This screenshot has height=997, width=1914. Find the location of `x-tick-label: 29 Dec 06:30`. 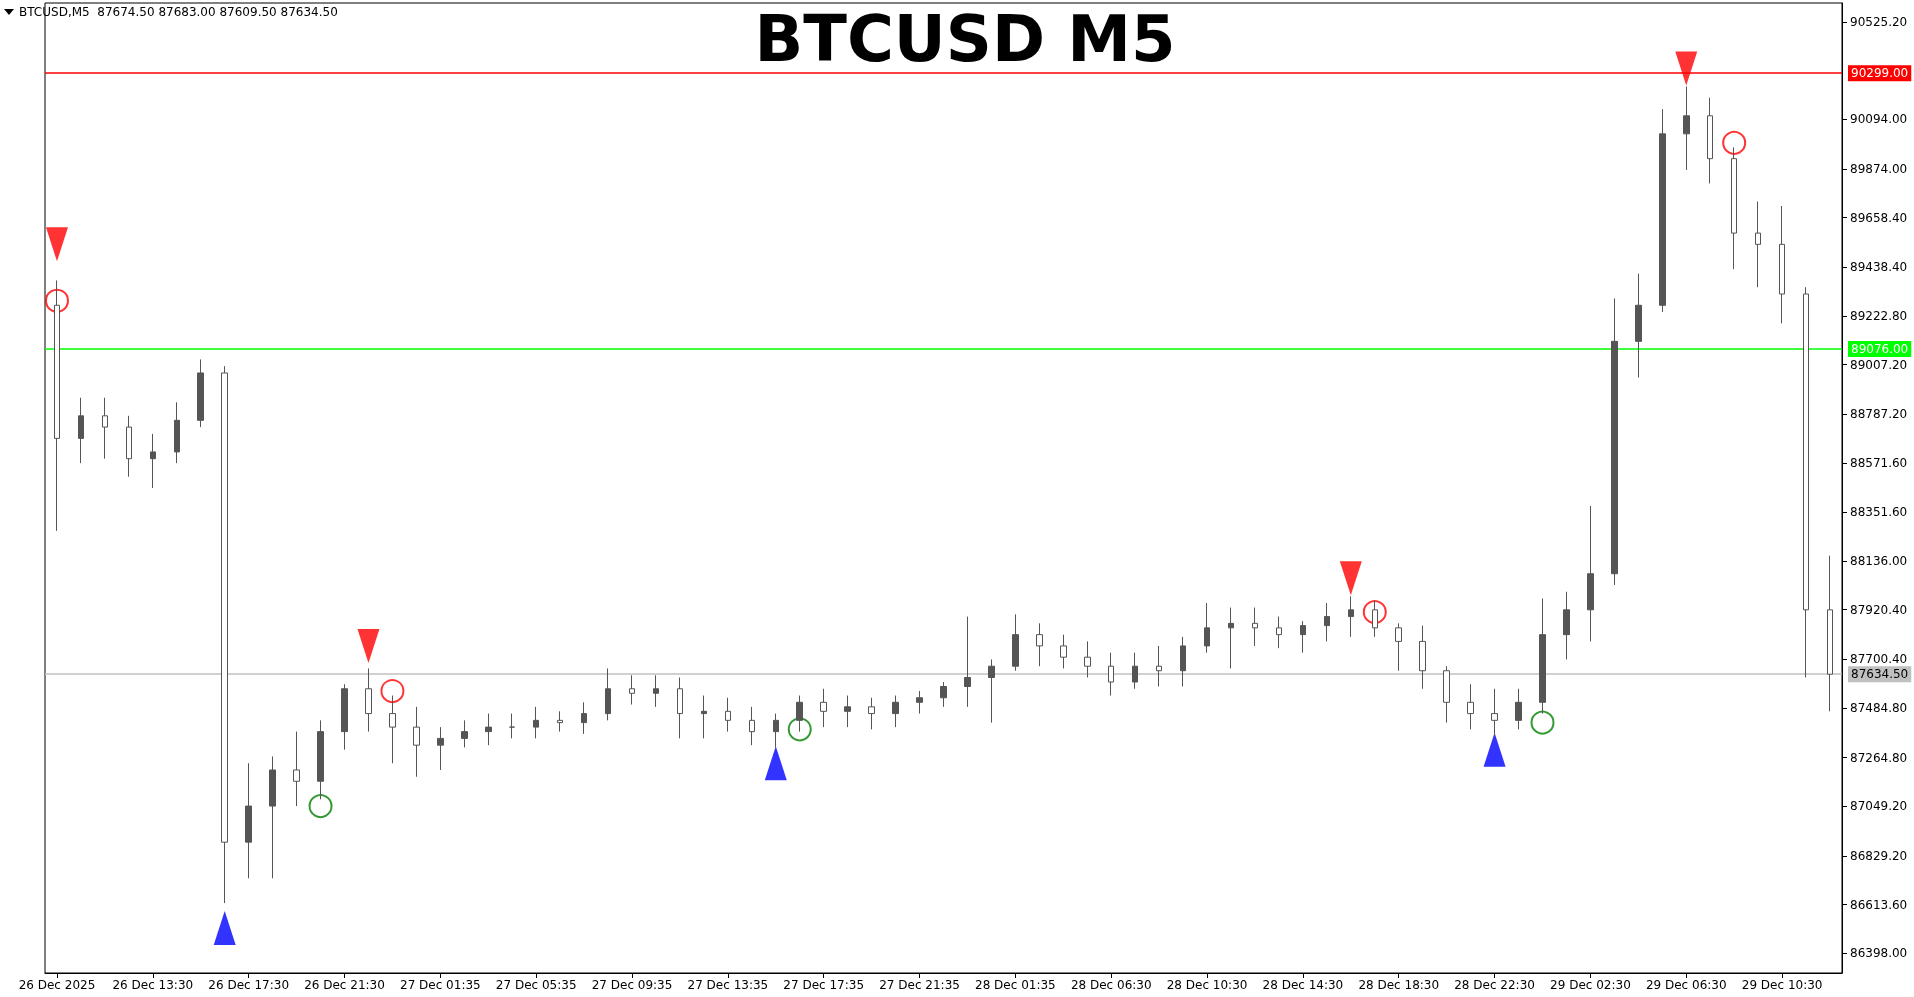

x-tick-label: 29 Dec 06:30 is located at coordinates (1686, 985).